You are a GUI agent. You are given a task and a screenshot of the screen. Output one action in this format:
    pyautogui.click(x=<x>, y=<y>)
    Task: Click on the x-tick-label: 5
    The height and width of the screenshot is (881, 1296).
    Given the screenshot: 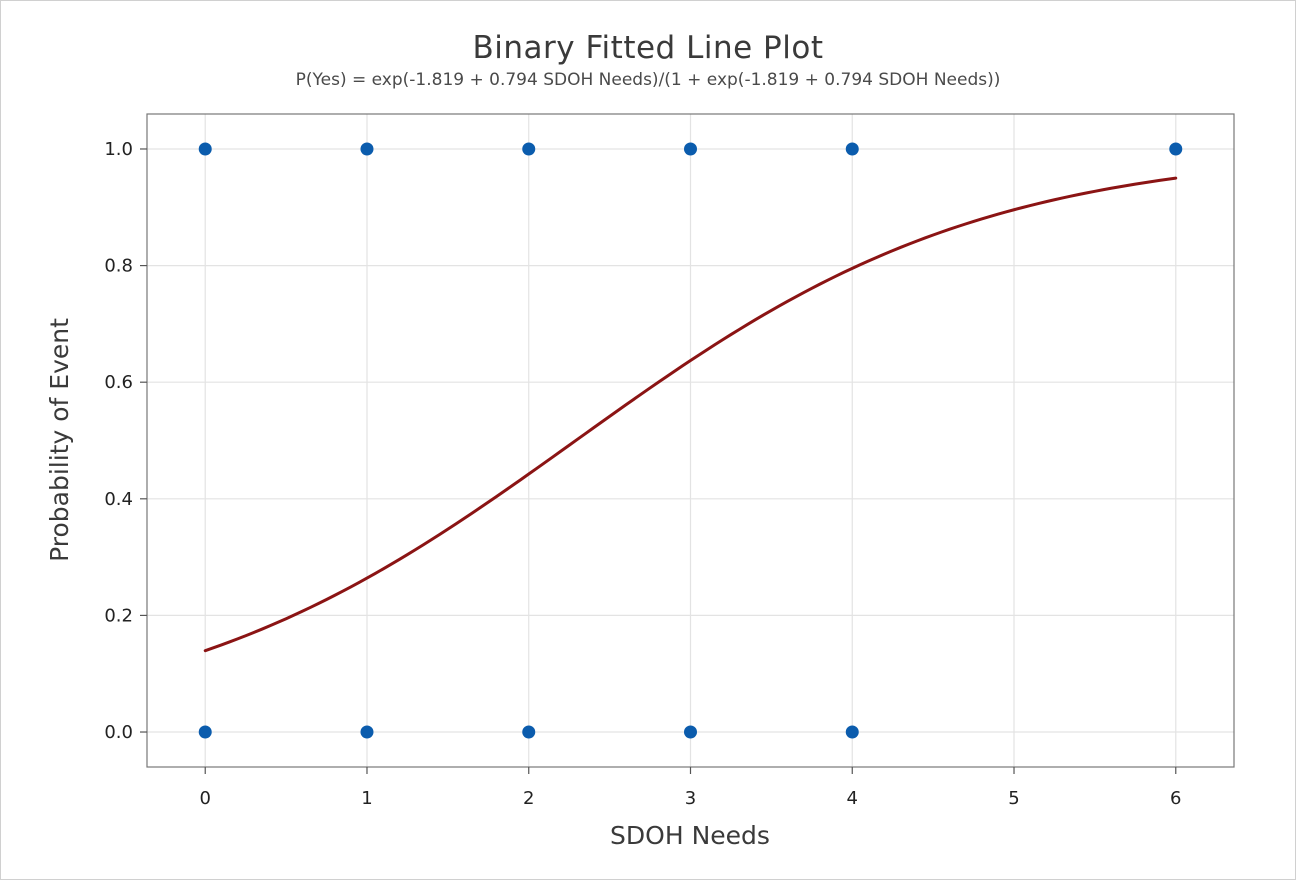 What is the action you would take?
    pyautogui.click(x=1013, y=798)
    